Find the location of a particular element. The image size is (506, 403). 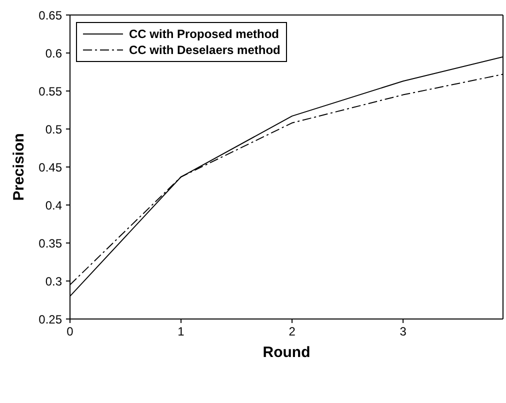

y-tick-label: 0.65 is located at coordinates (50, 15).